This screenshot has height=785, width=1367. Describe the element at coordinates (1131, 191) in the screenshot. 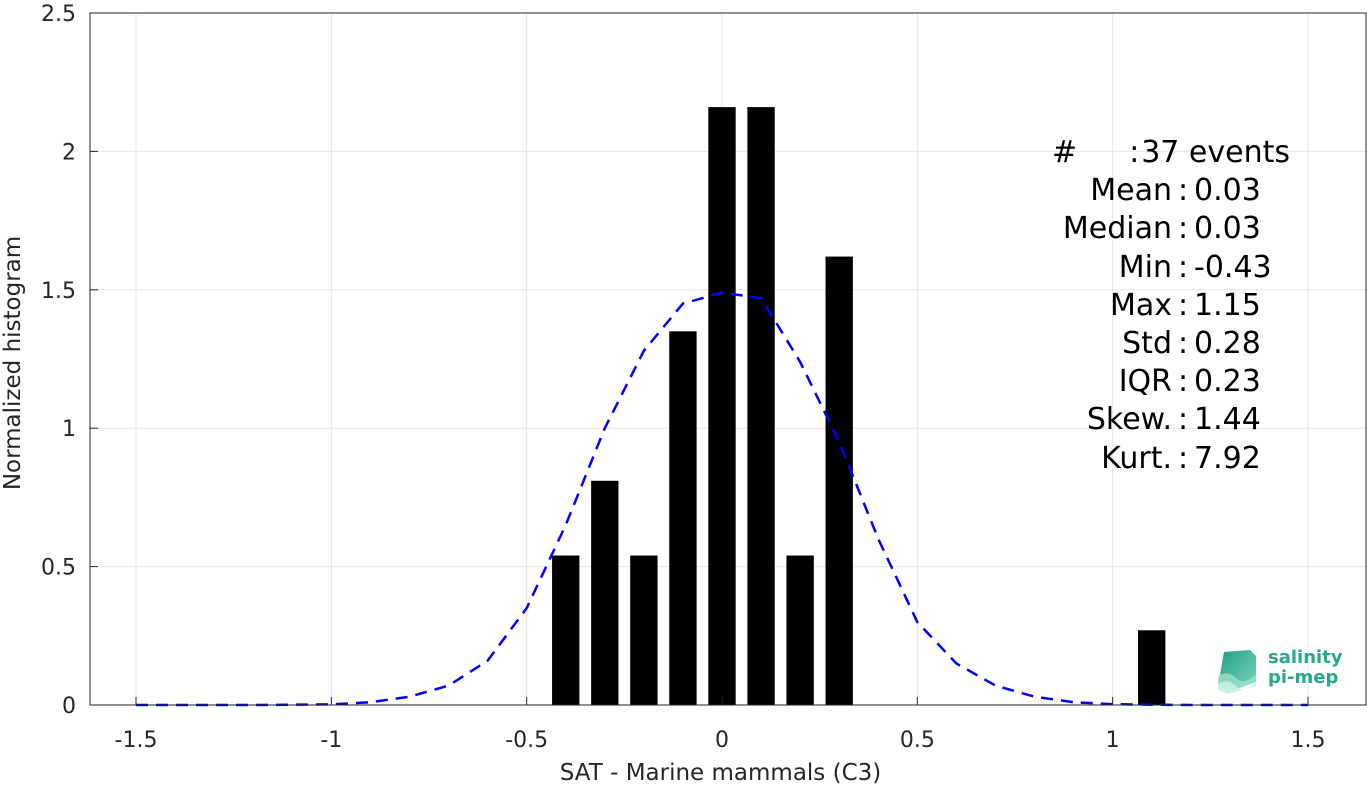

I see `stat-key: Mean` at that location.